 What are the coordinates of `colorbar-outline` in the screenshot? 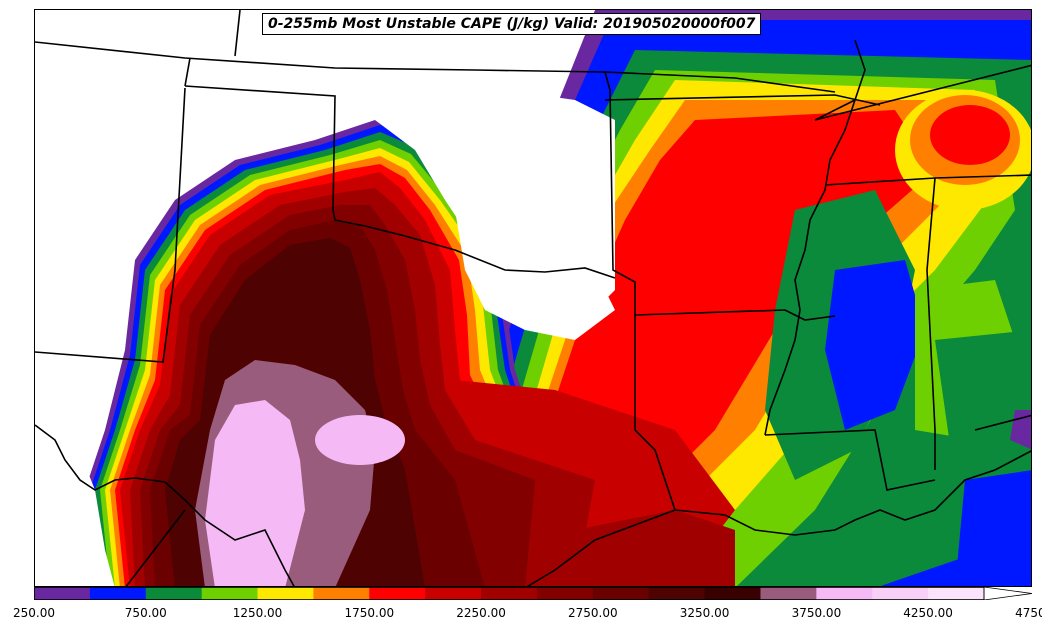 It's located at (509, 593).